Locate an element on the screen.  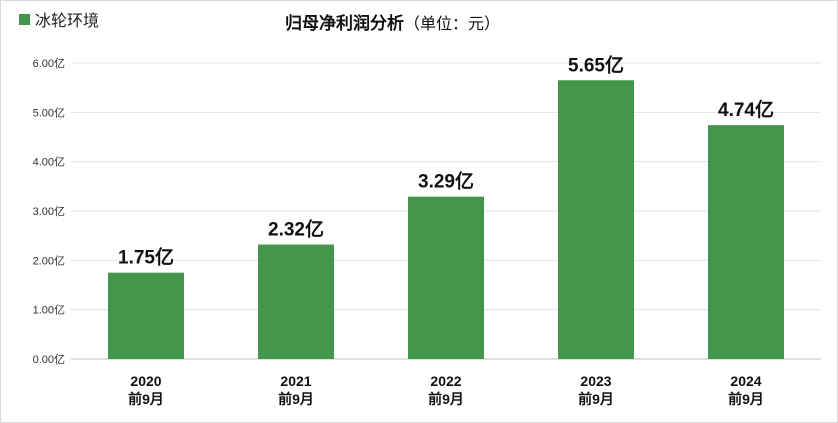
legend-label: 冰轮环境 is located at coordinates (67, 20).